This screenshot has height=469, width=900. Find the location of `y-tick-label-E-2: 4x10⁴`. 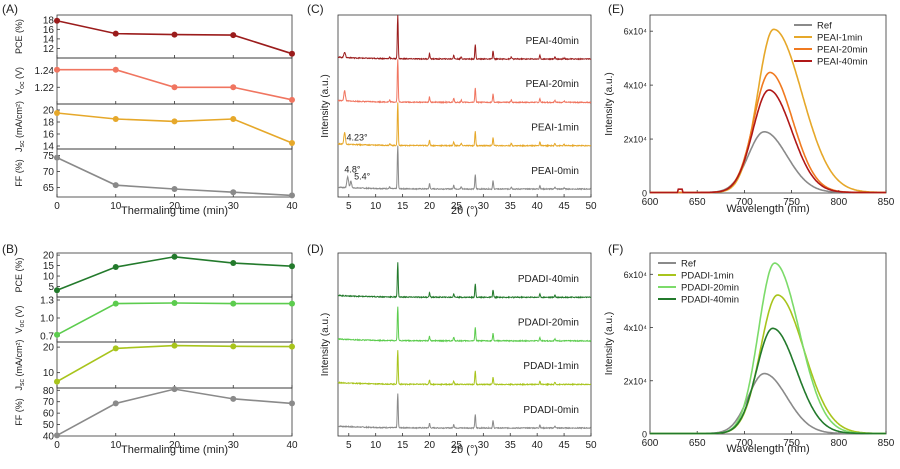

y-tick-label-E-2: 4x10⁴ is located at coordinates (636, 86).